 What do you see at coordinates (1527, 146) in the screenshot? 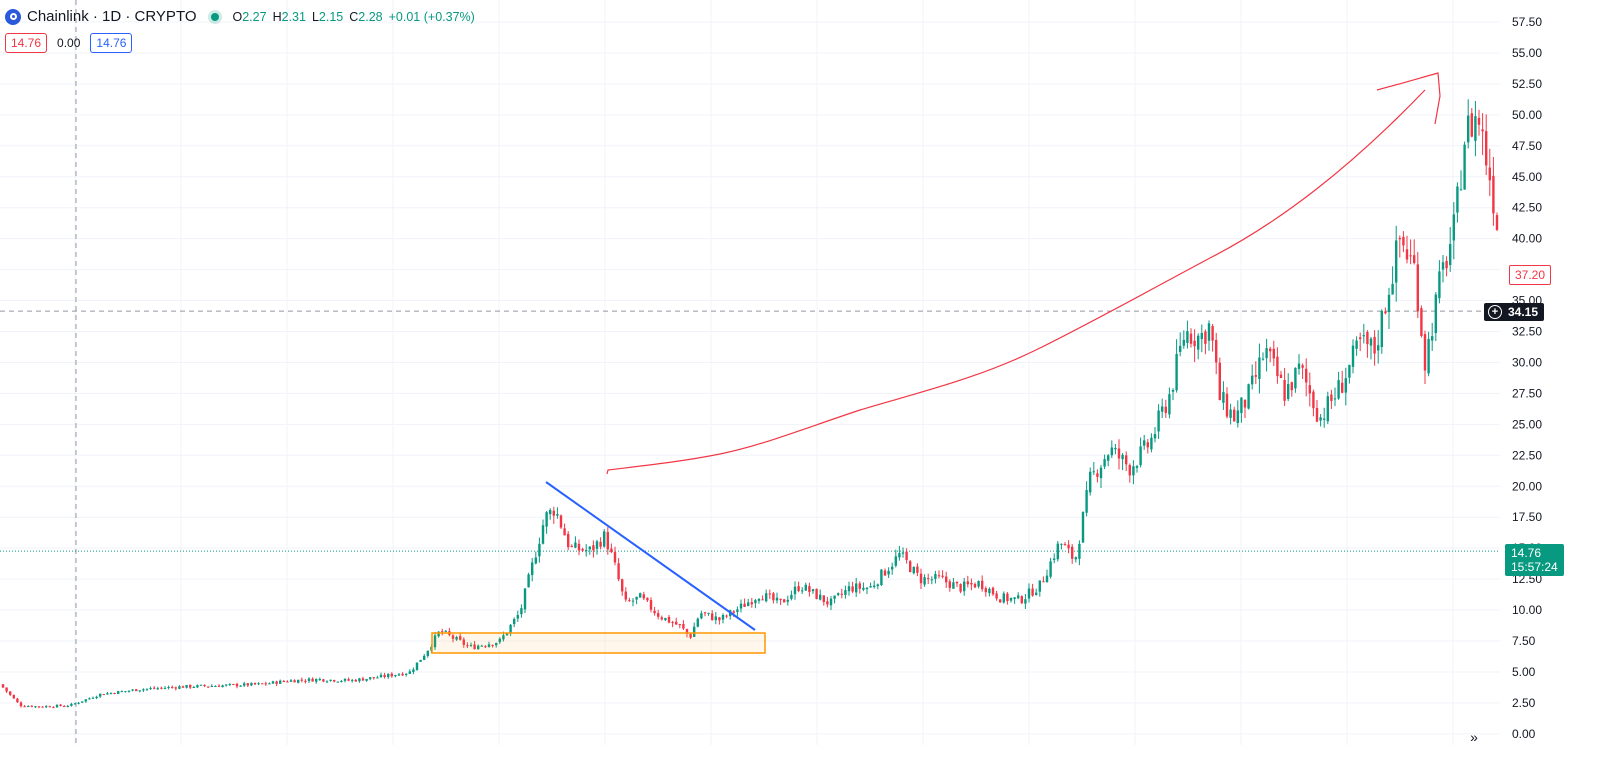
I see `y-tick-label: 47.50` at bounding box center [1527, 146].